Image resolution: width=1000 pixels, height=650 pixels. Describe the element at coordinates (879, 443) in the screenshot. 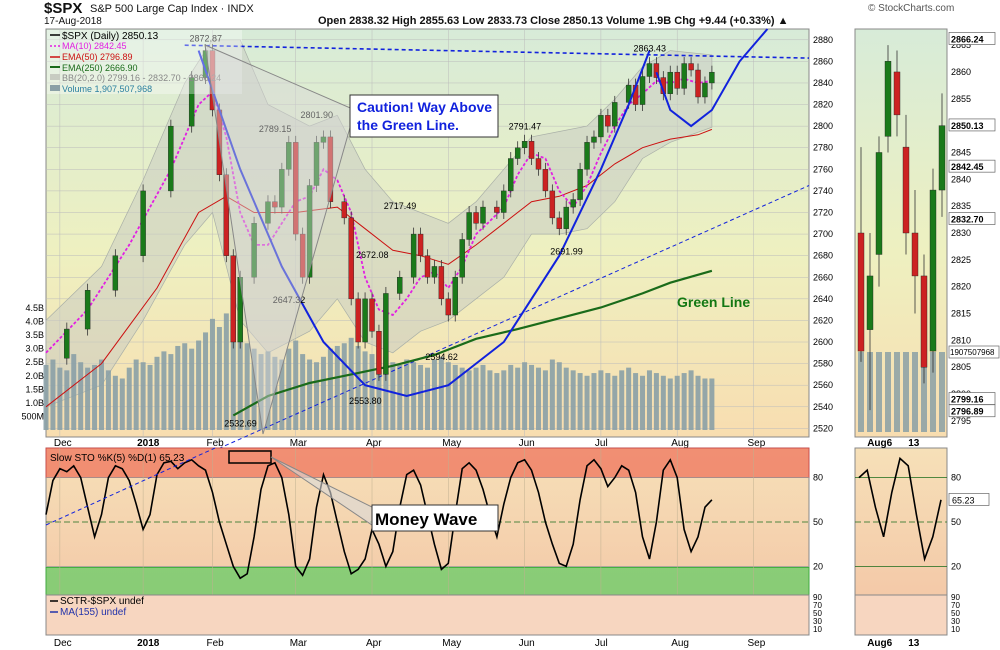

I see `zoom-x-tick-label: Aug6` at that location.